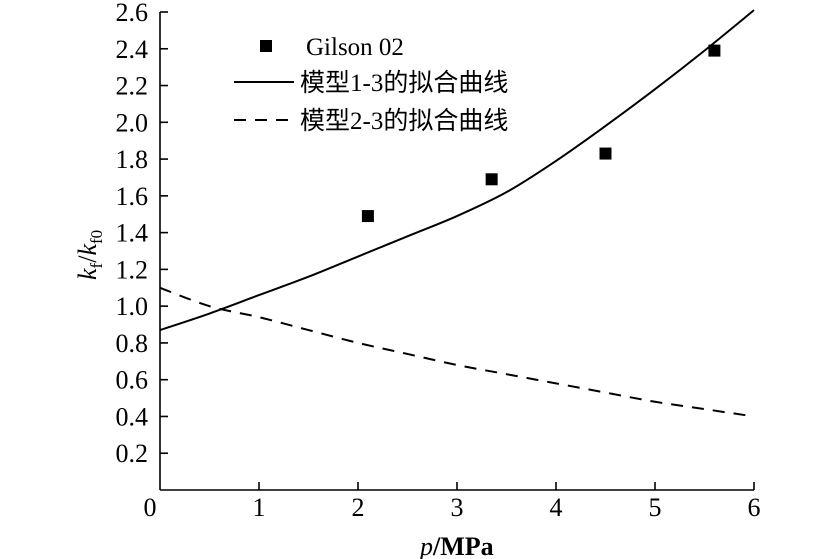 Image resolution: width=826 pixels, height=559 pixels. I want to click on legend-label-gilson: Gilson 02, so click(355, 47).